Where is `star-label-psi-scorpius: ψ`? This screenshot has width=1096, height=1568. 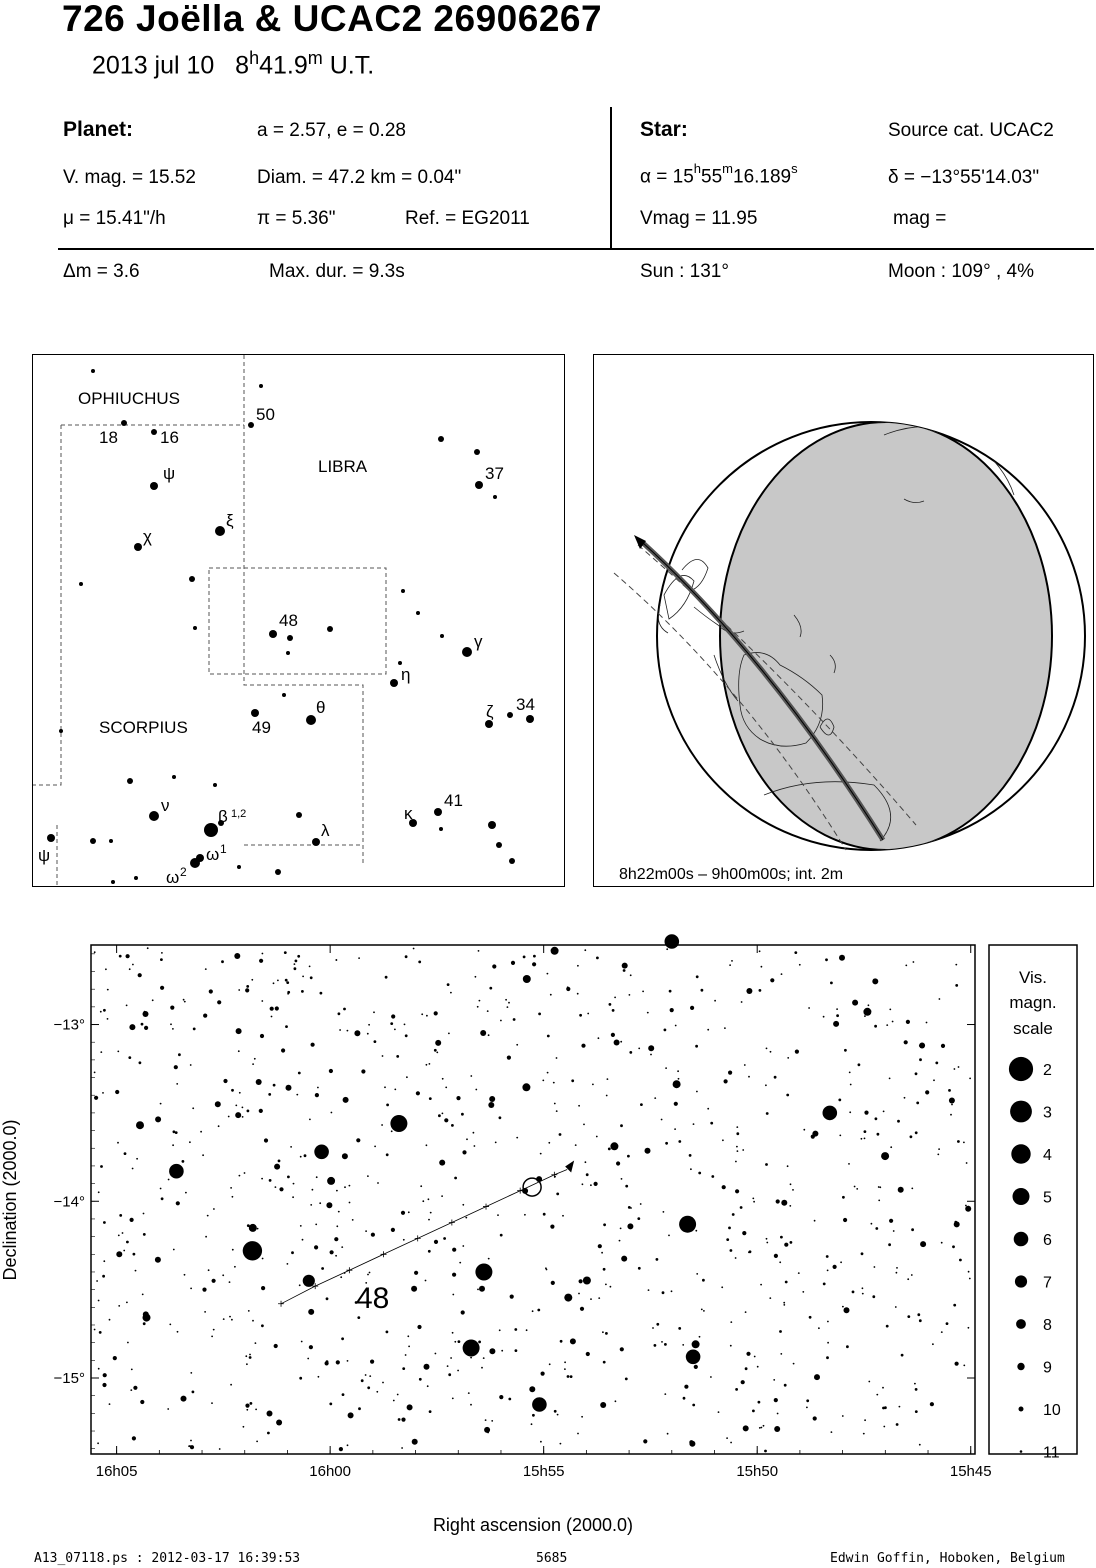 star-label-psi-scorpius: ψ is located at coordinates (44, 855).